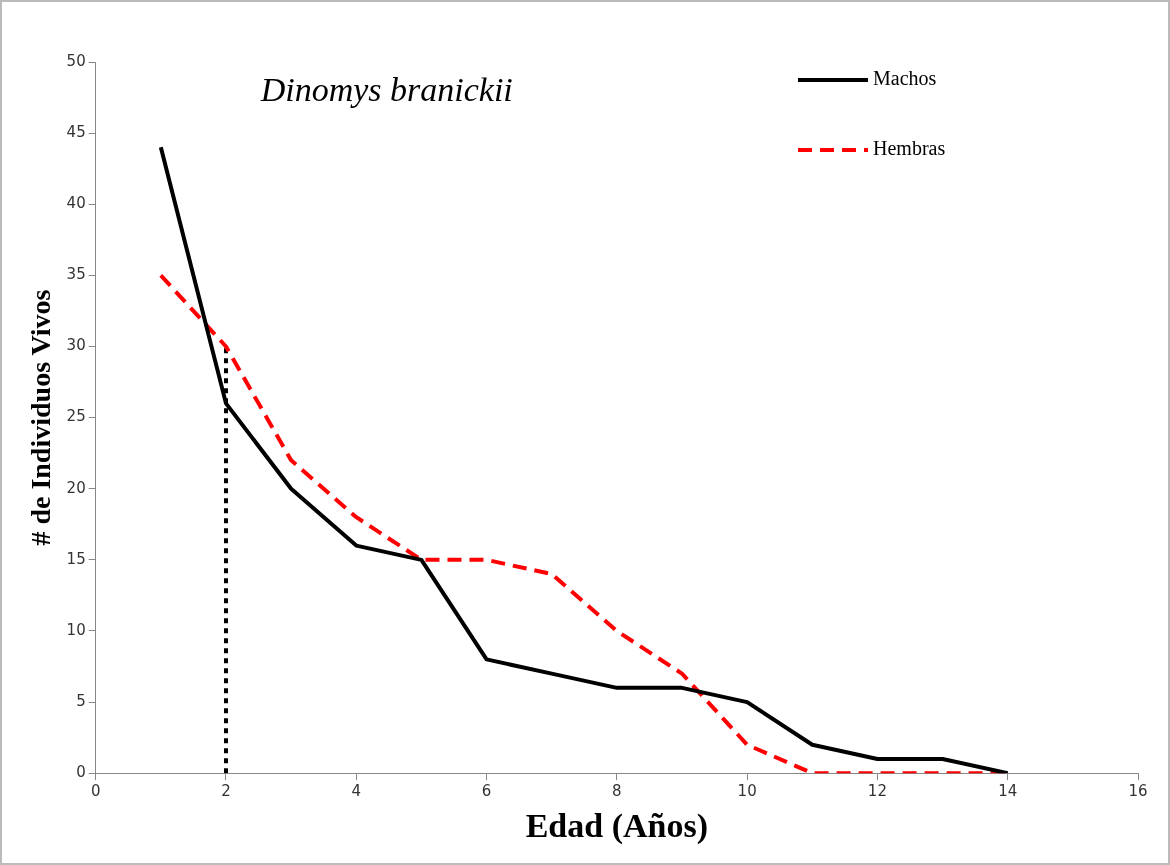 The height and width of the screenshot is (865, 1170). Describe the element at coordinates (76, 558) in the screenshot. I see `y-tick-label: 15` at that location.